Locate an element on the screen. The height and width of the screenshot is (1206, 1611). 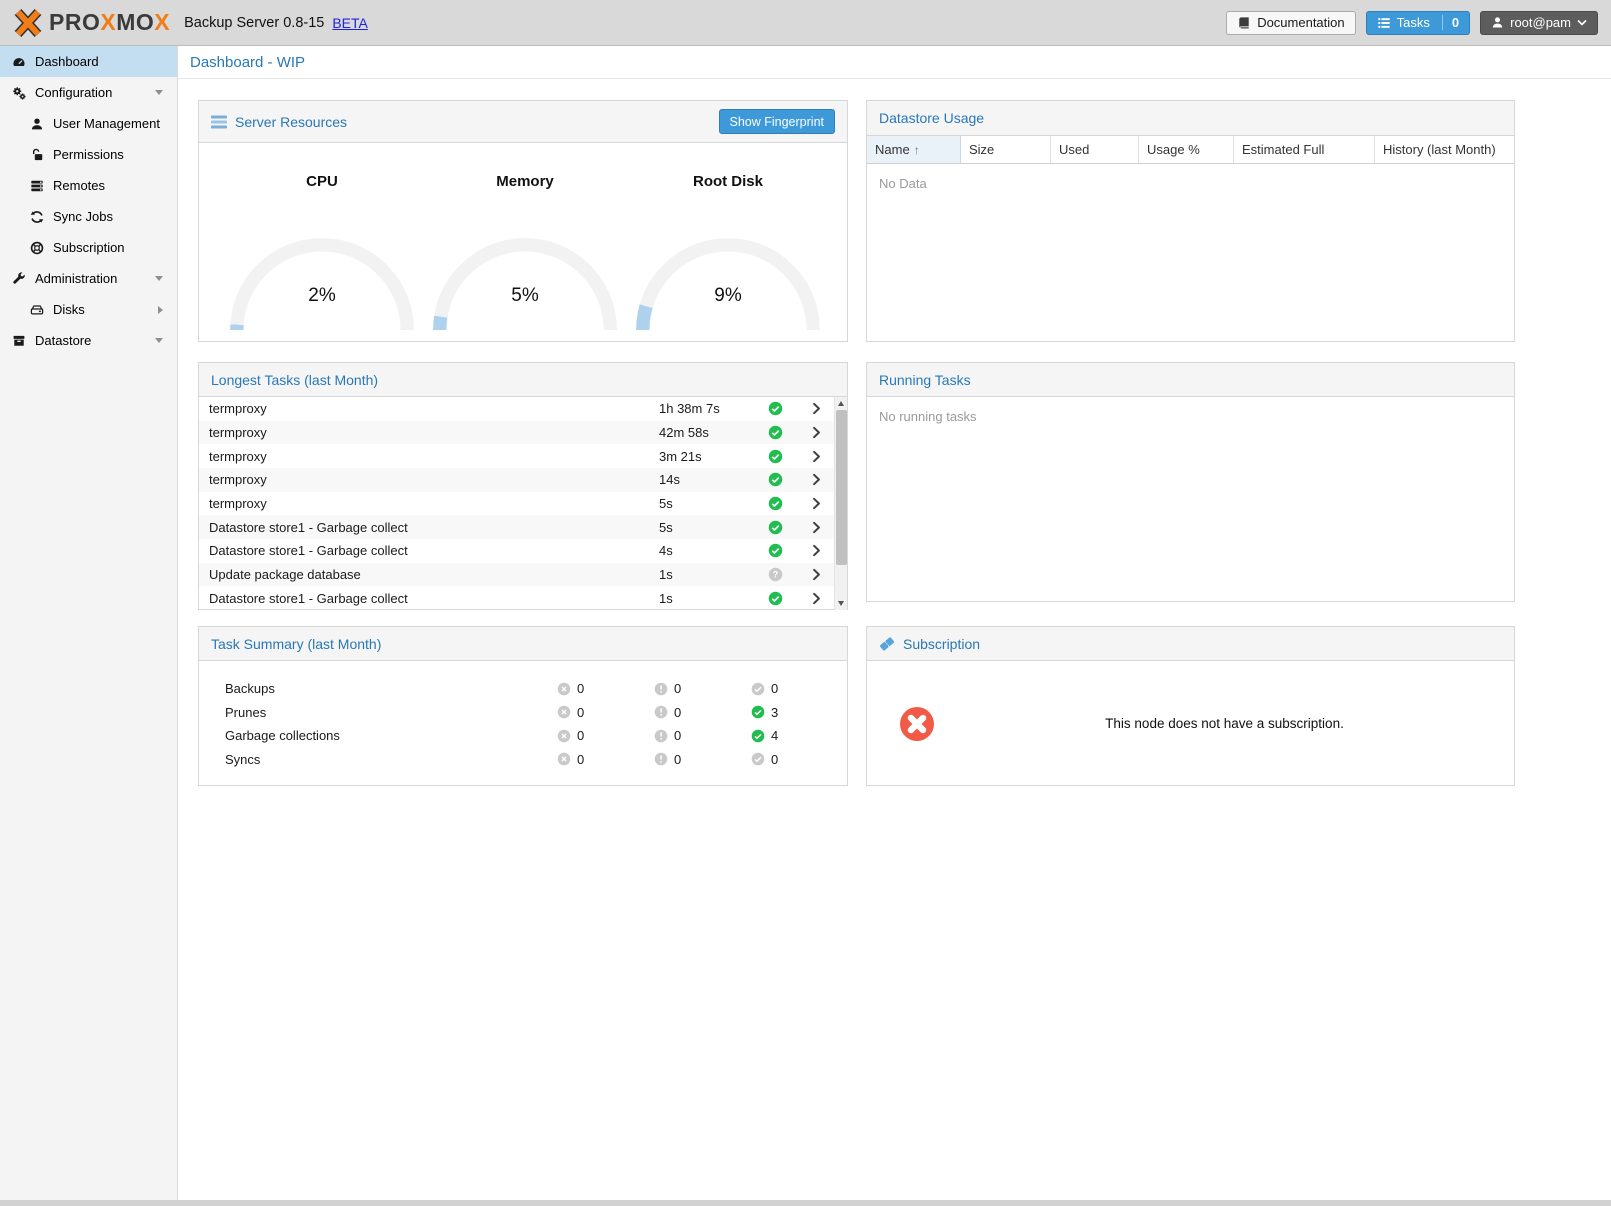
scrollbar-thumb is located at coordinates (841, 487).